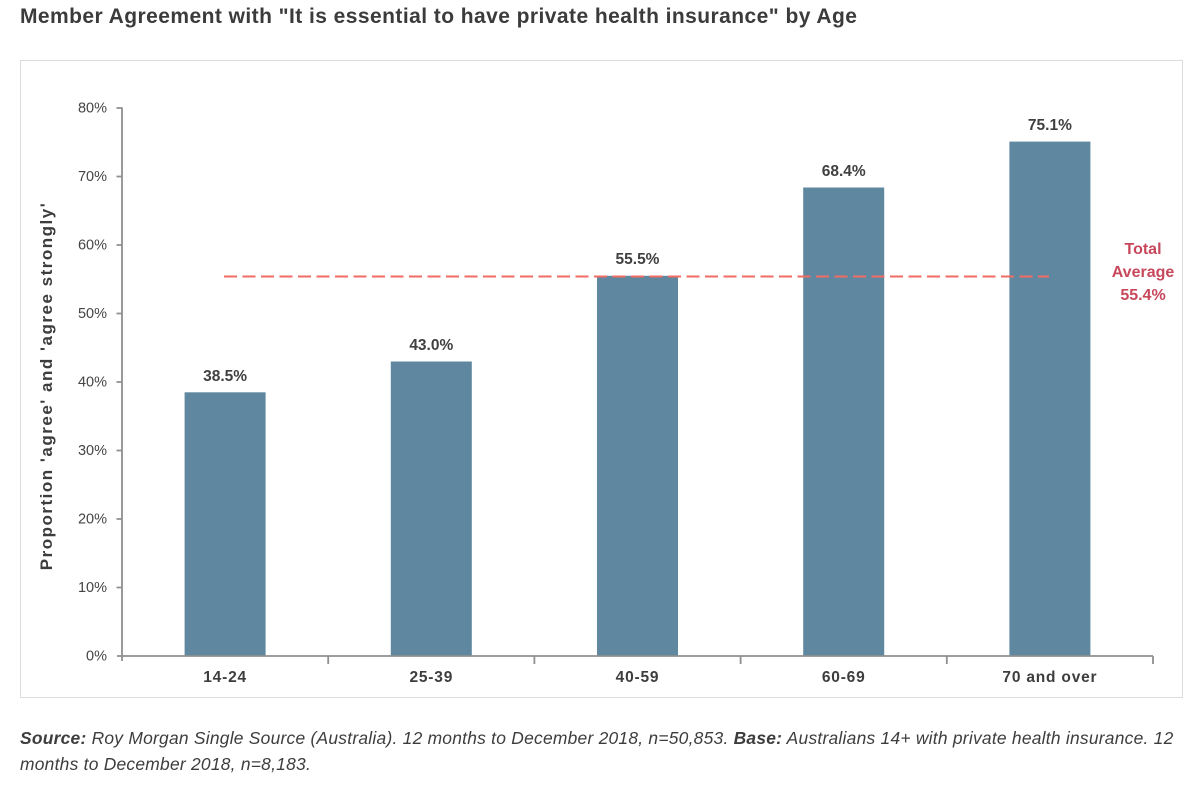 Image resolution: width=1200 pixels, height=785 pixels. I want to click on svg-text: 25-39, so click(431, 677).